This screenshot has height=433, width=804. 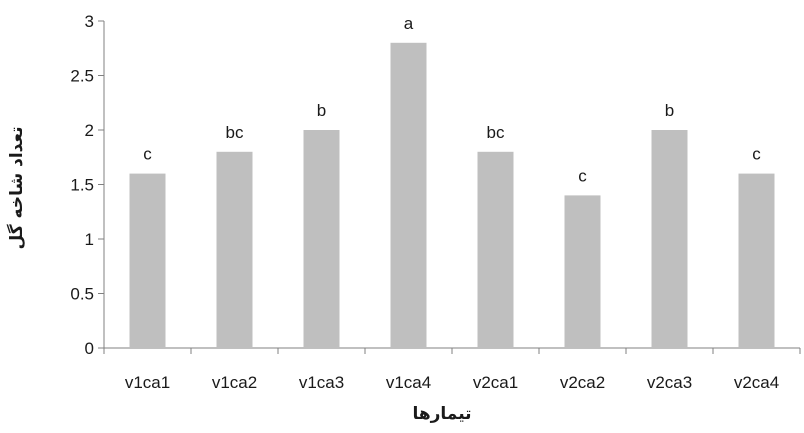 I want to click on significance-letter: a, so click(x=409, y=23).